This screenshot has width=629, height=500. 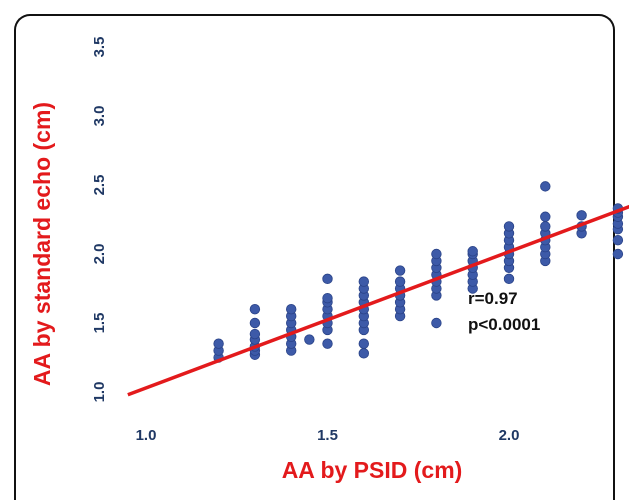 I want to click on y-tick-label: 3.5, so click(x=99, y=47).